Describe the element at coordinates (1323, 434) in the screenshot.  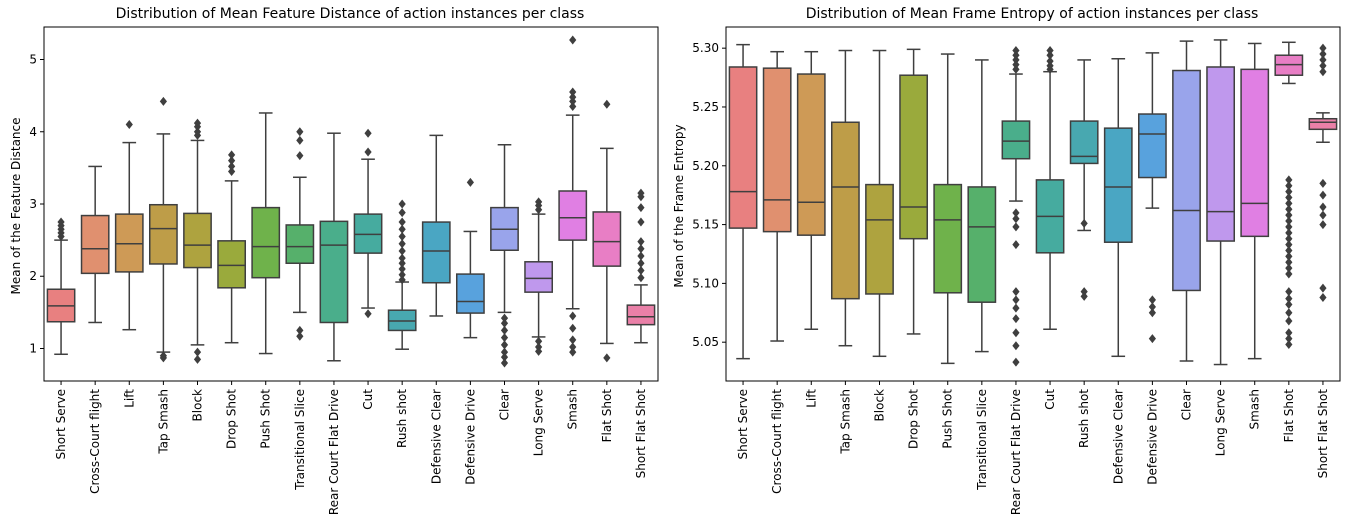
I see `x-tick-label: Short Flat Shot` at that location.